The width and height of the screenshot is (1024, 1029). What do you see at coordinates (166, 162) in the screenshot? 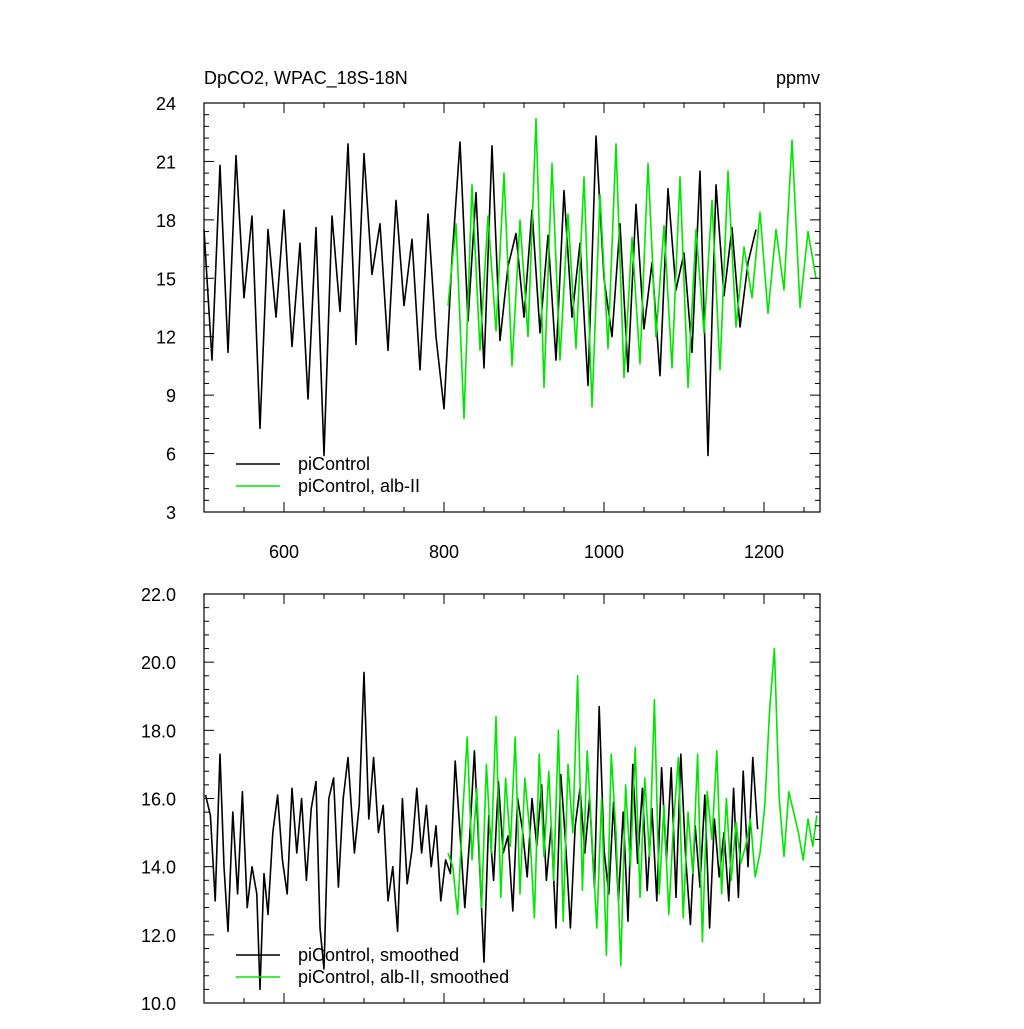
I see `y-tick-label-0-6: 21` at bounding box center [166, 162].